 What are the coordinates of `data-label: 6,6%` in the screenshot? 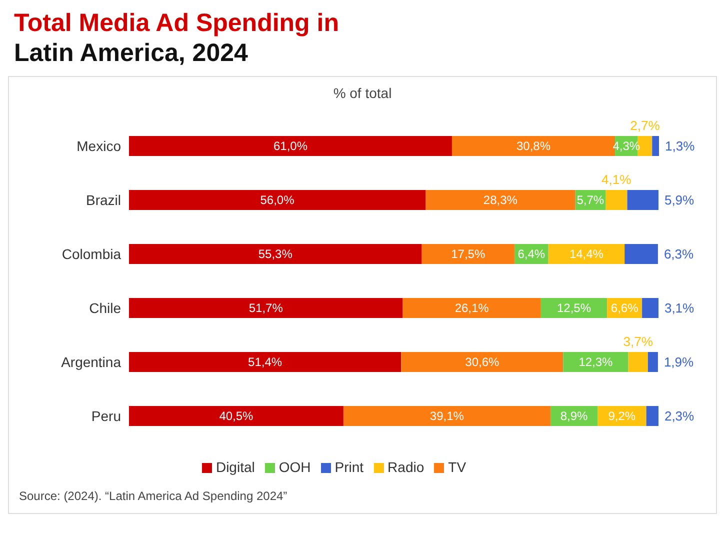 It's located at (624, 308).